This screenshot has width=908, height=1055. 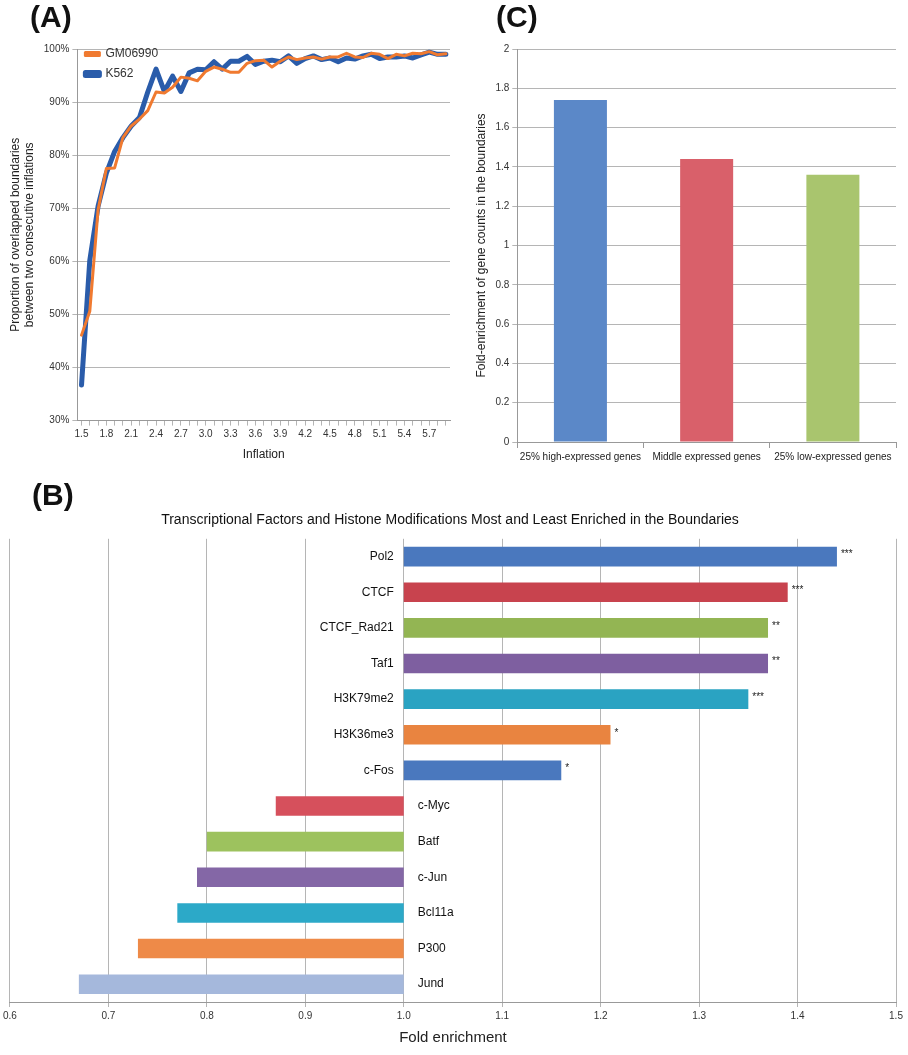 What do you see at coordinates (404, 434) in the screenshot?
I see `x-tick-label: 5.4` at bounding box center [404, 434].